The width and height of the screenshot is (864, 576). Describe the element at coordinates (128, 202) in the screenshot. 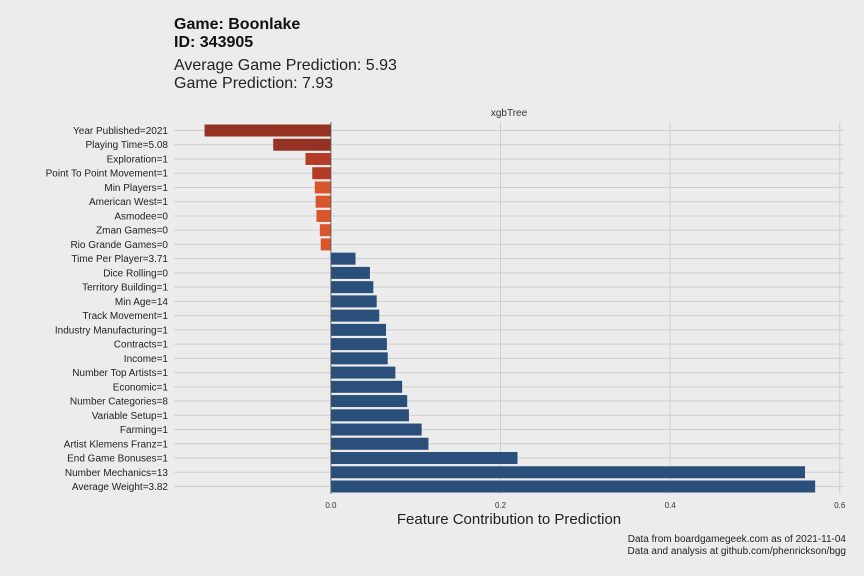

I see `category-label: American West=1` at that location.